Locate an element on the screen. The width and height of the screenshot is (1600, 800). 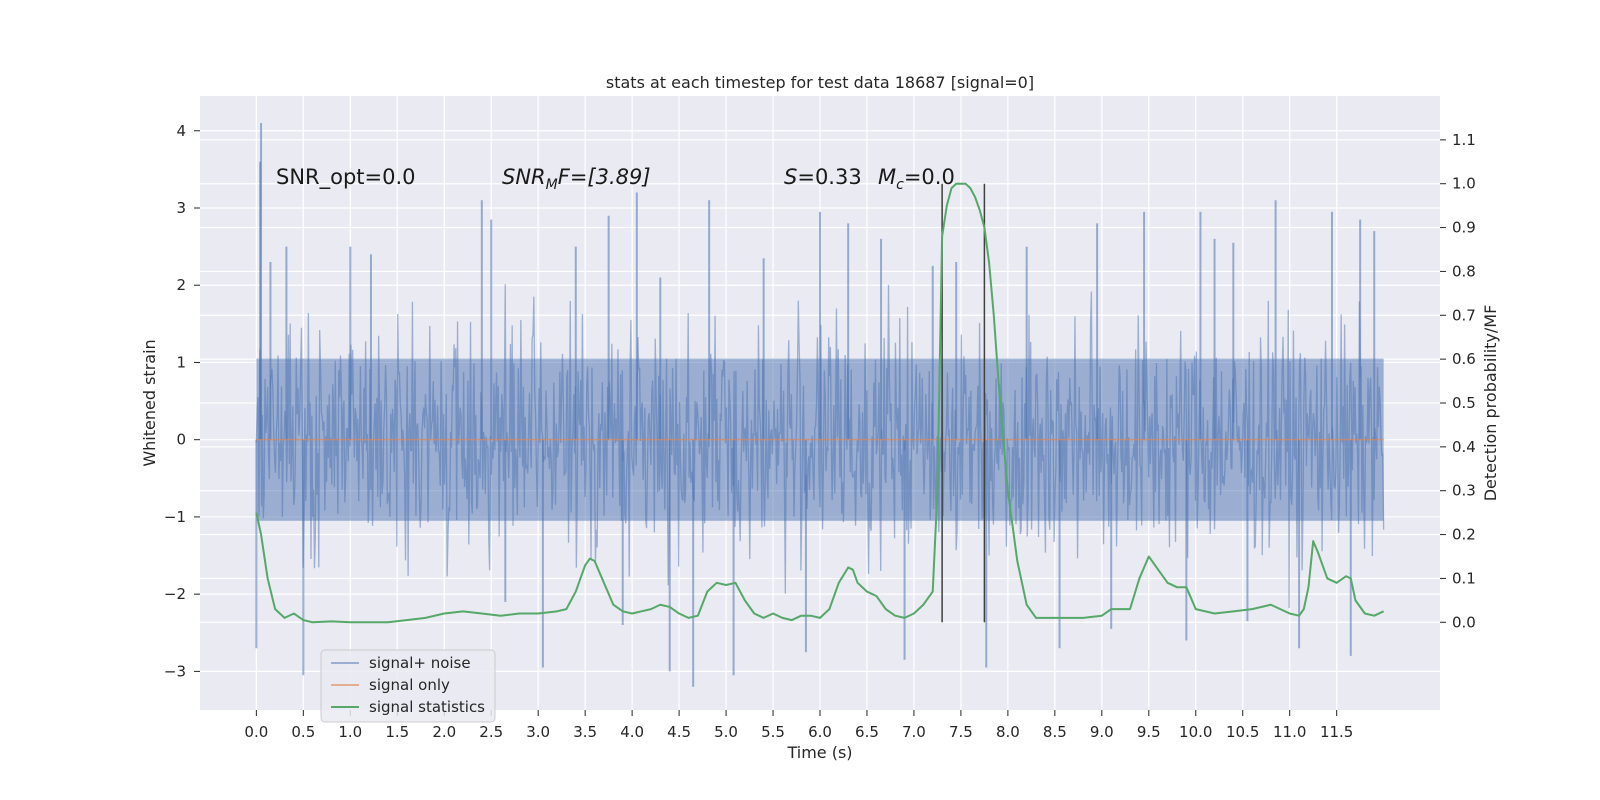
x-tick-label: 8.0 is located at coordinates (1008, 732).